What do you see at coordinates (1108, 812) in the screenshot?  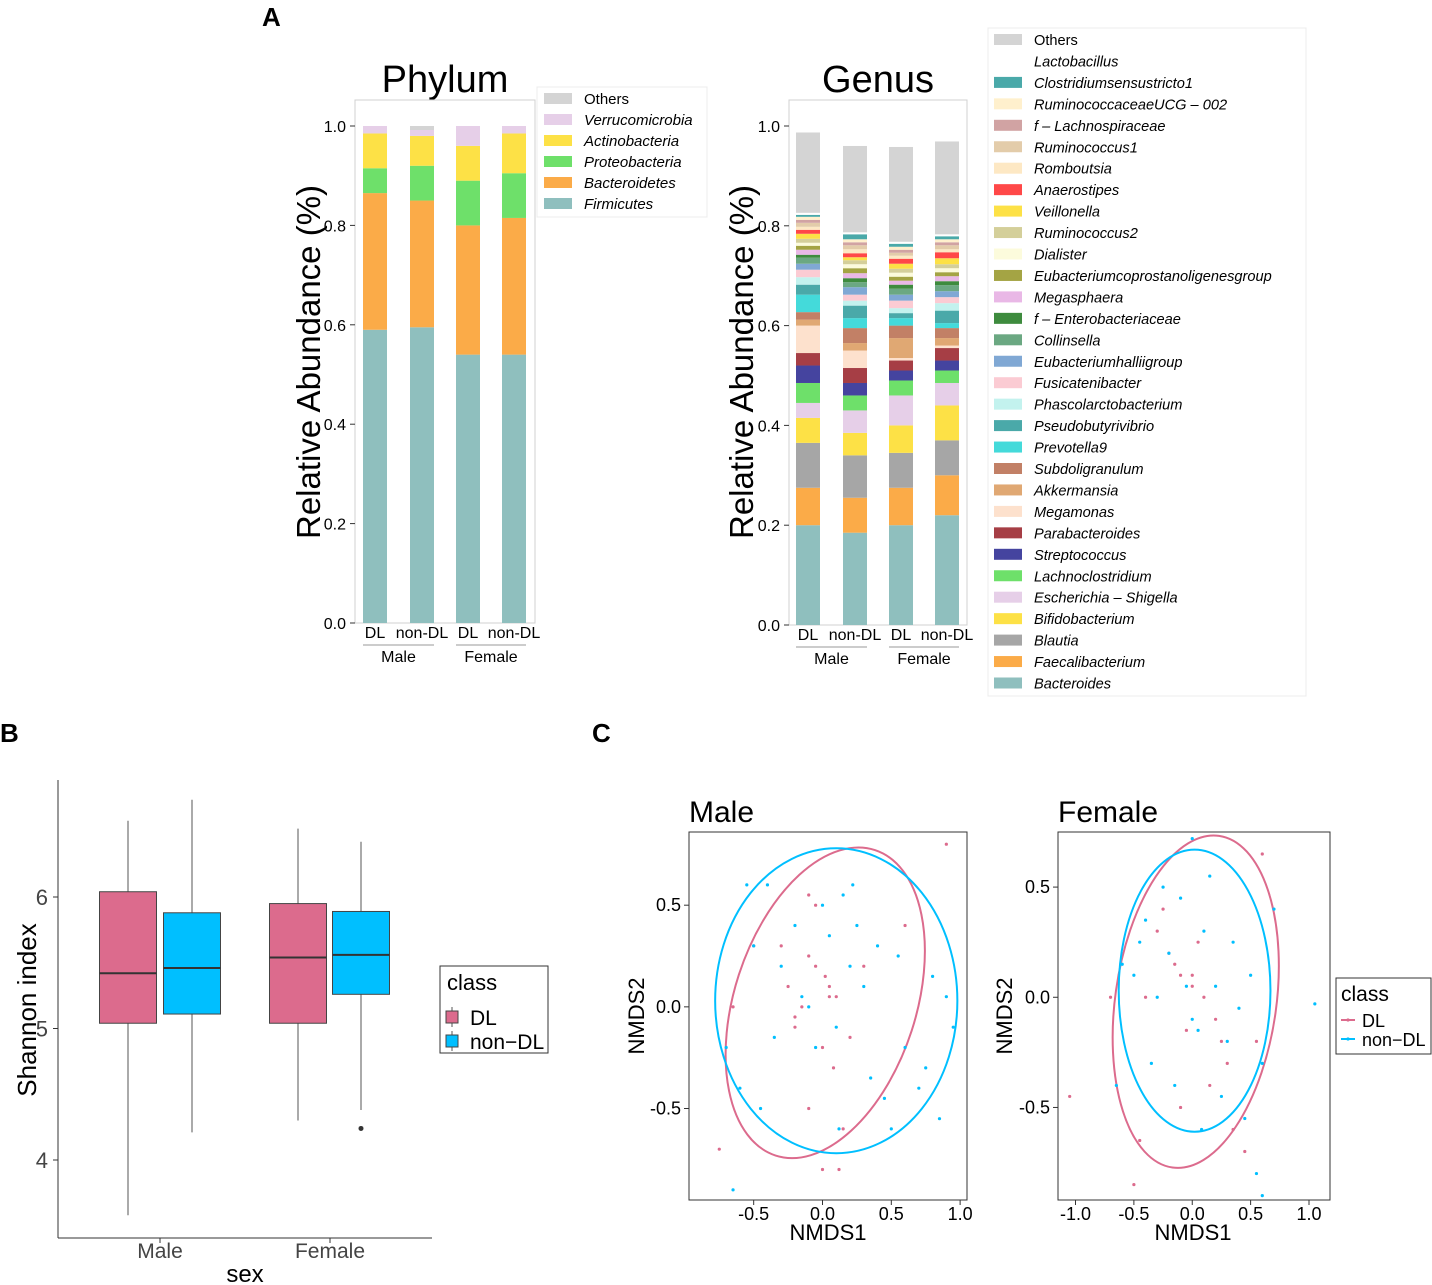 I see `nmds-female-title: Female` at bounding box center [1108, 812].